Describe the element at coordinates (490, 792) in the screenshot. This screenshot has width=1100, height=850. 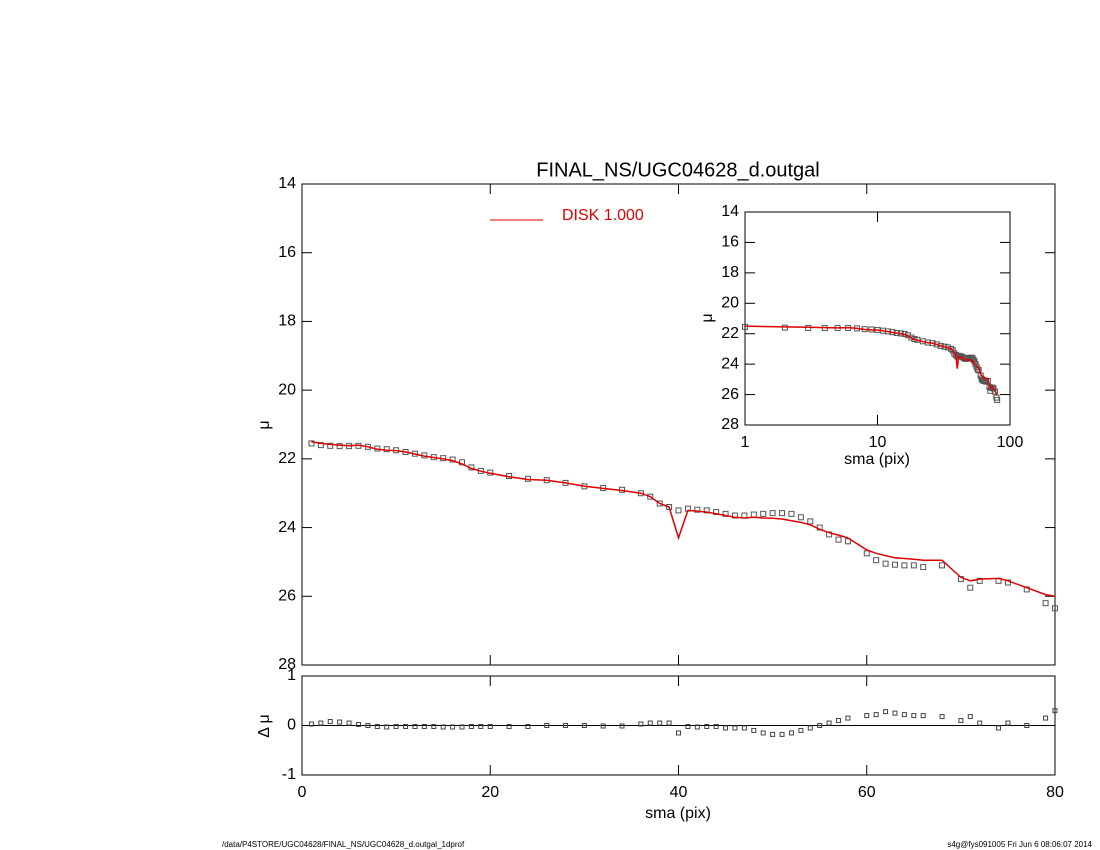
I see `x-tick-label: 20` at that location.